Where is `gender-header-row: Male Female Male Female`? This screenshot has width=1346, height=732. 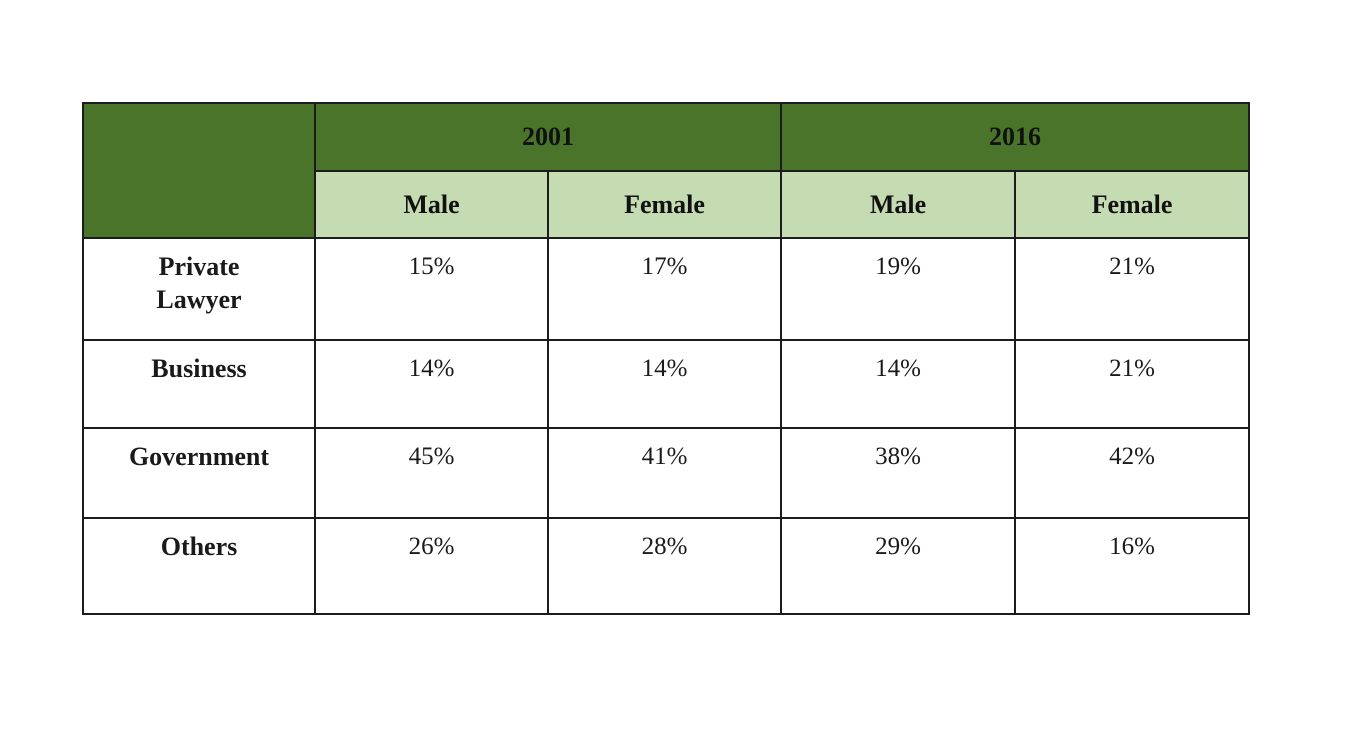 gender-header-row: Male Female Male Female is located at coordinates (666, 204).